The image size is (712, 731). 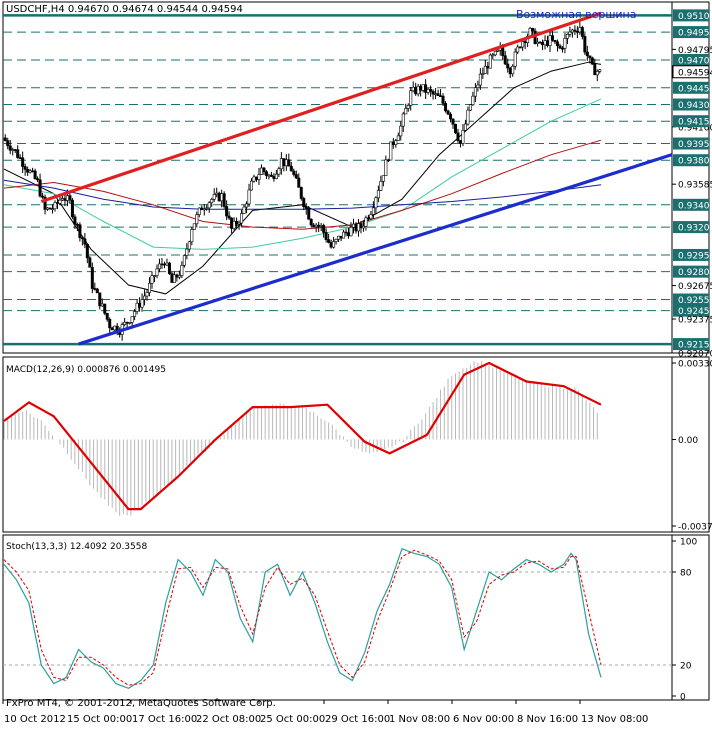 I want to click on price-label-text: 0.93800, so click(x=695, y=162).